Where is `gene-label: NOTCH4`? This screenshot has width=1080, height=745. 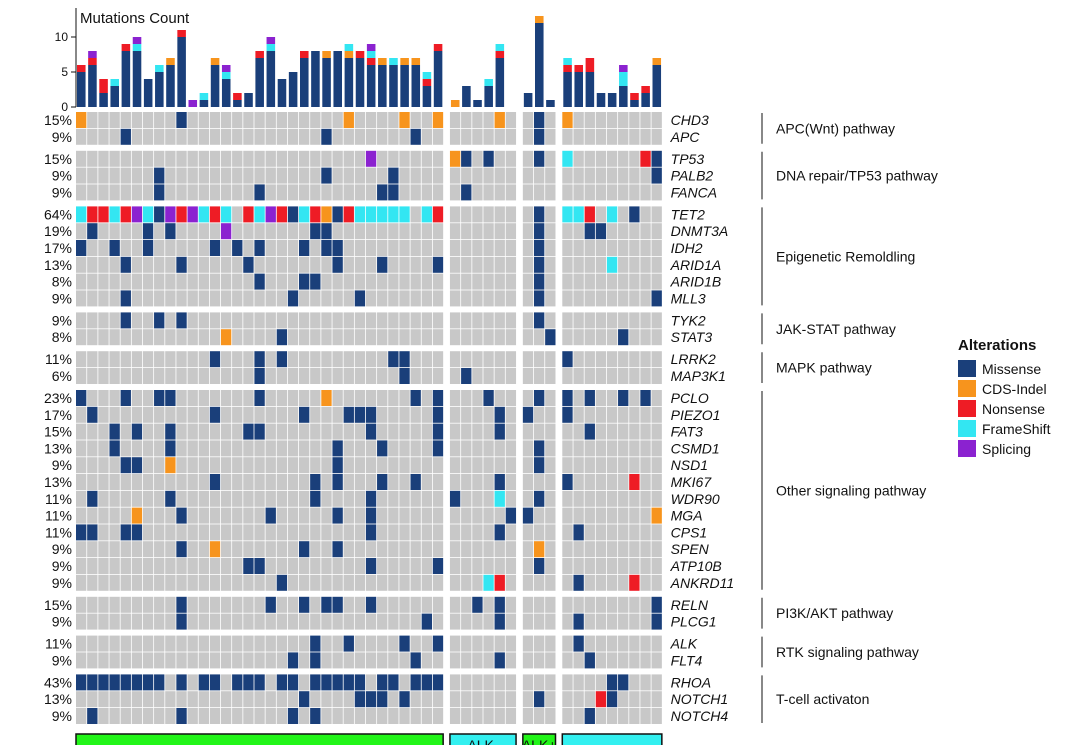
gene-label: NOTCH4 is located at coordinates (700, 716).